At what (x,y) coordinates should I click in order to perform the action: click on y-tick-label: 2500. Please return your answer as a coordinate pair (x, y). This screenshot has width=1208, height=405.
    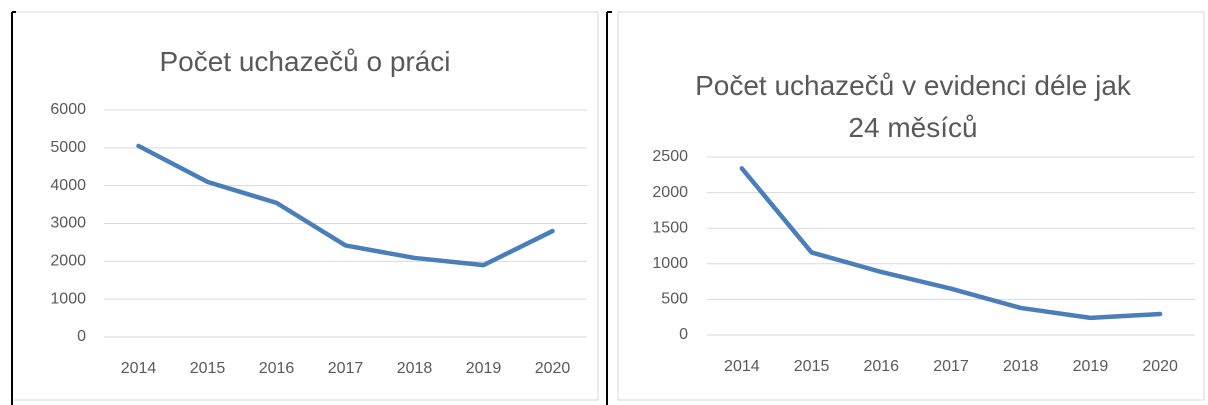
    Looking at the image, I should click on (670, 156).